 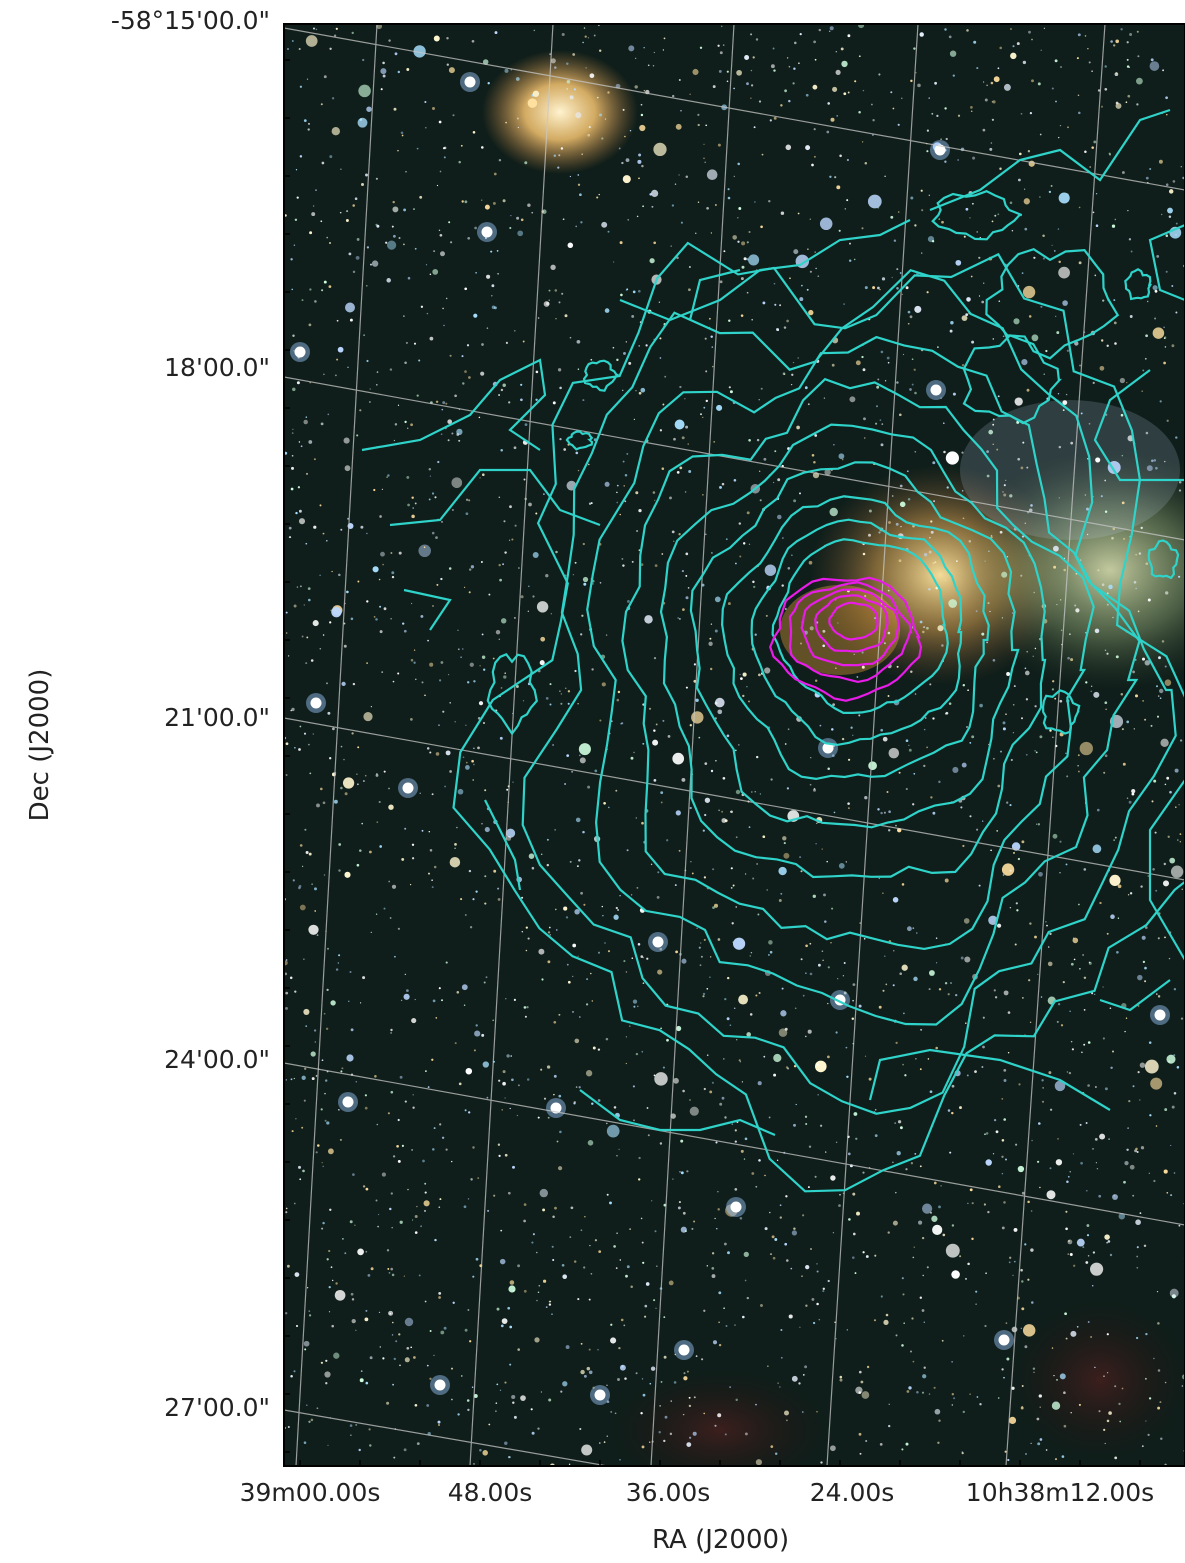 I want to click on dec-tick-label: 18'00.0", so click(x=217, y=367).